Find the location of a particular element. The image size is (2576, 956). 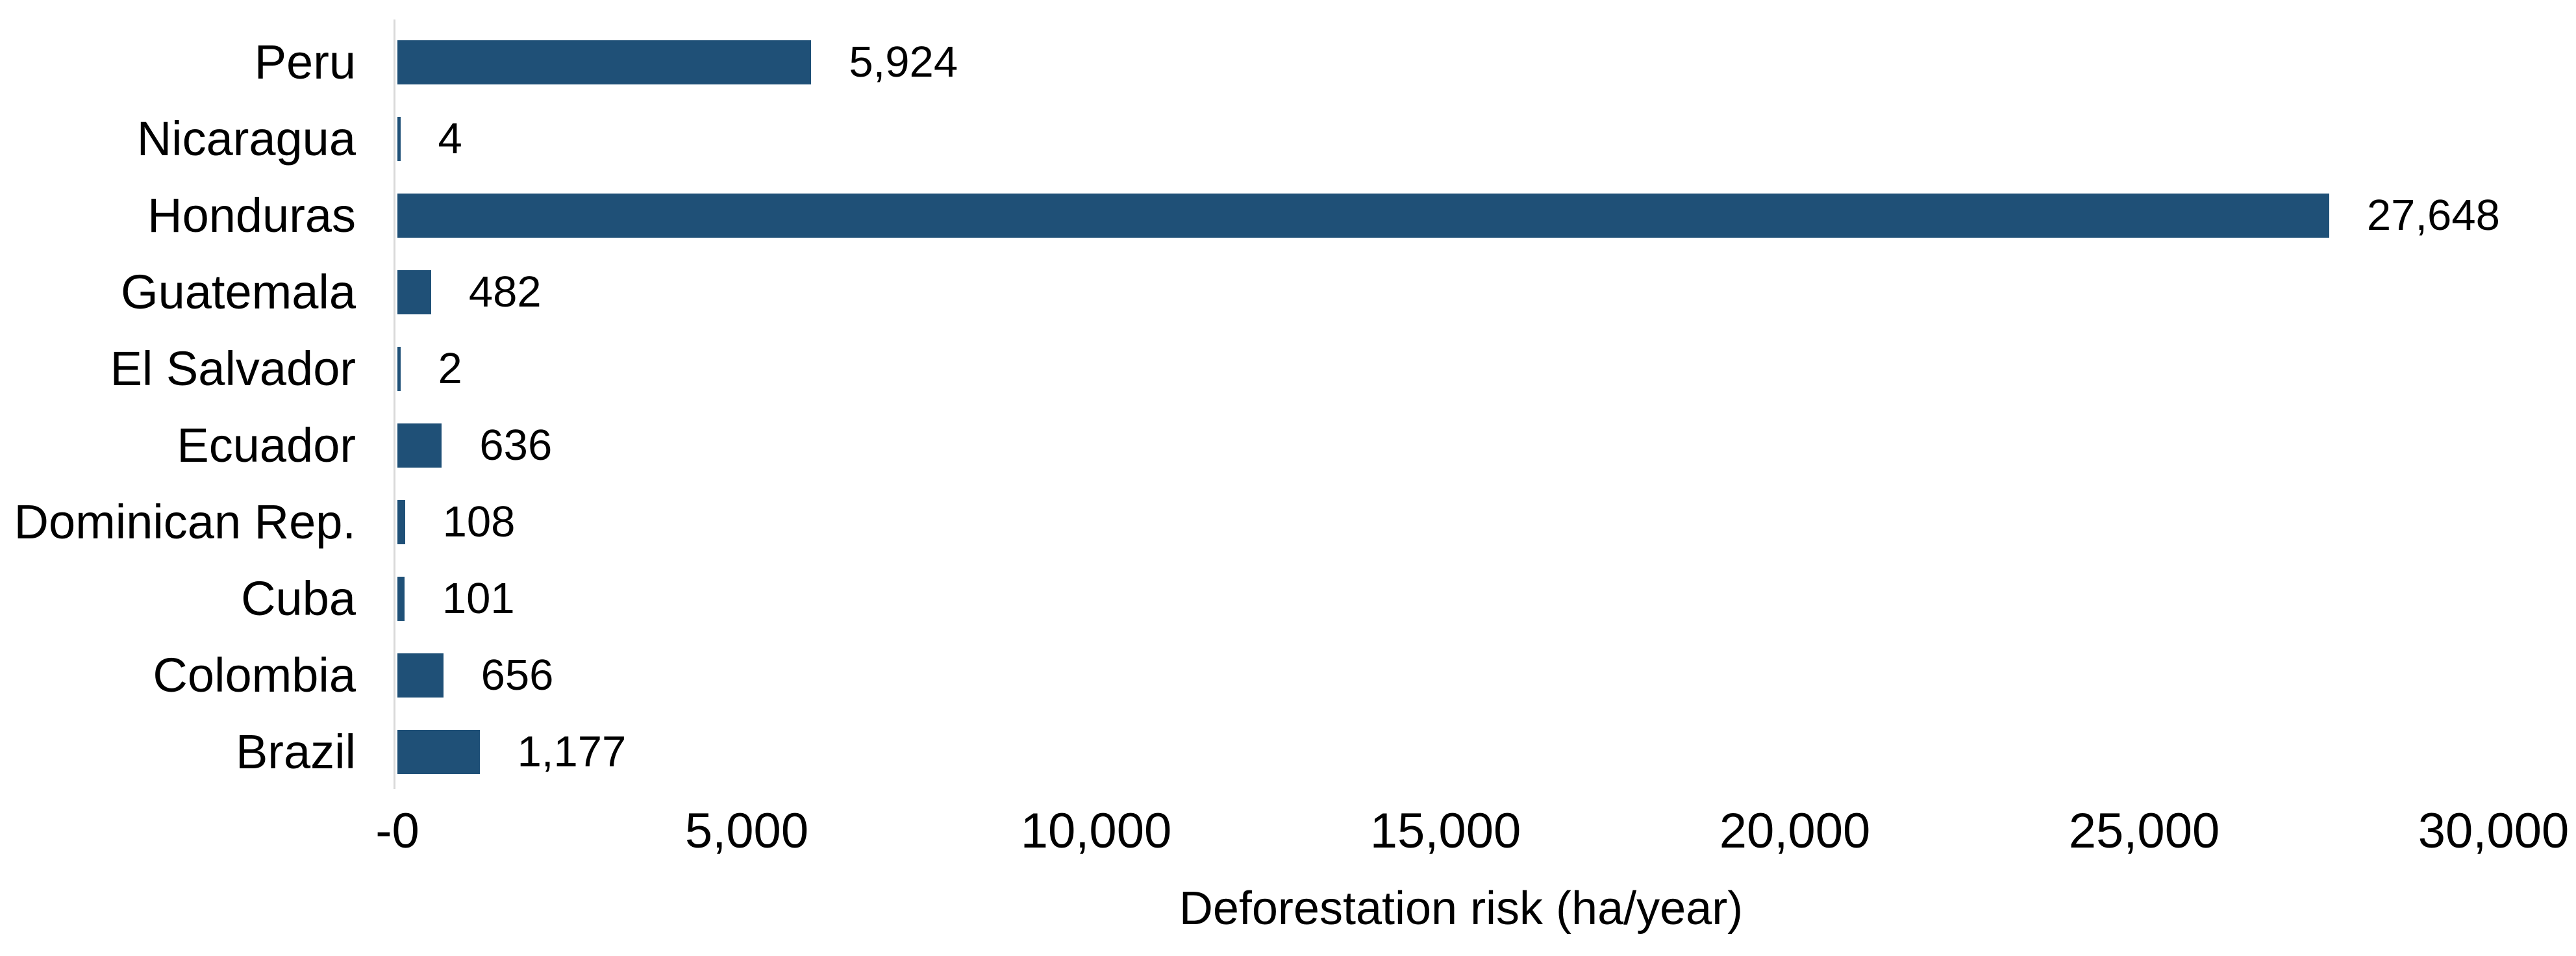

x-tick-label: 15,000 is located at coordinates (1445, 831).